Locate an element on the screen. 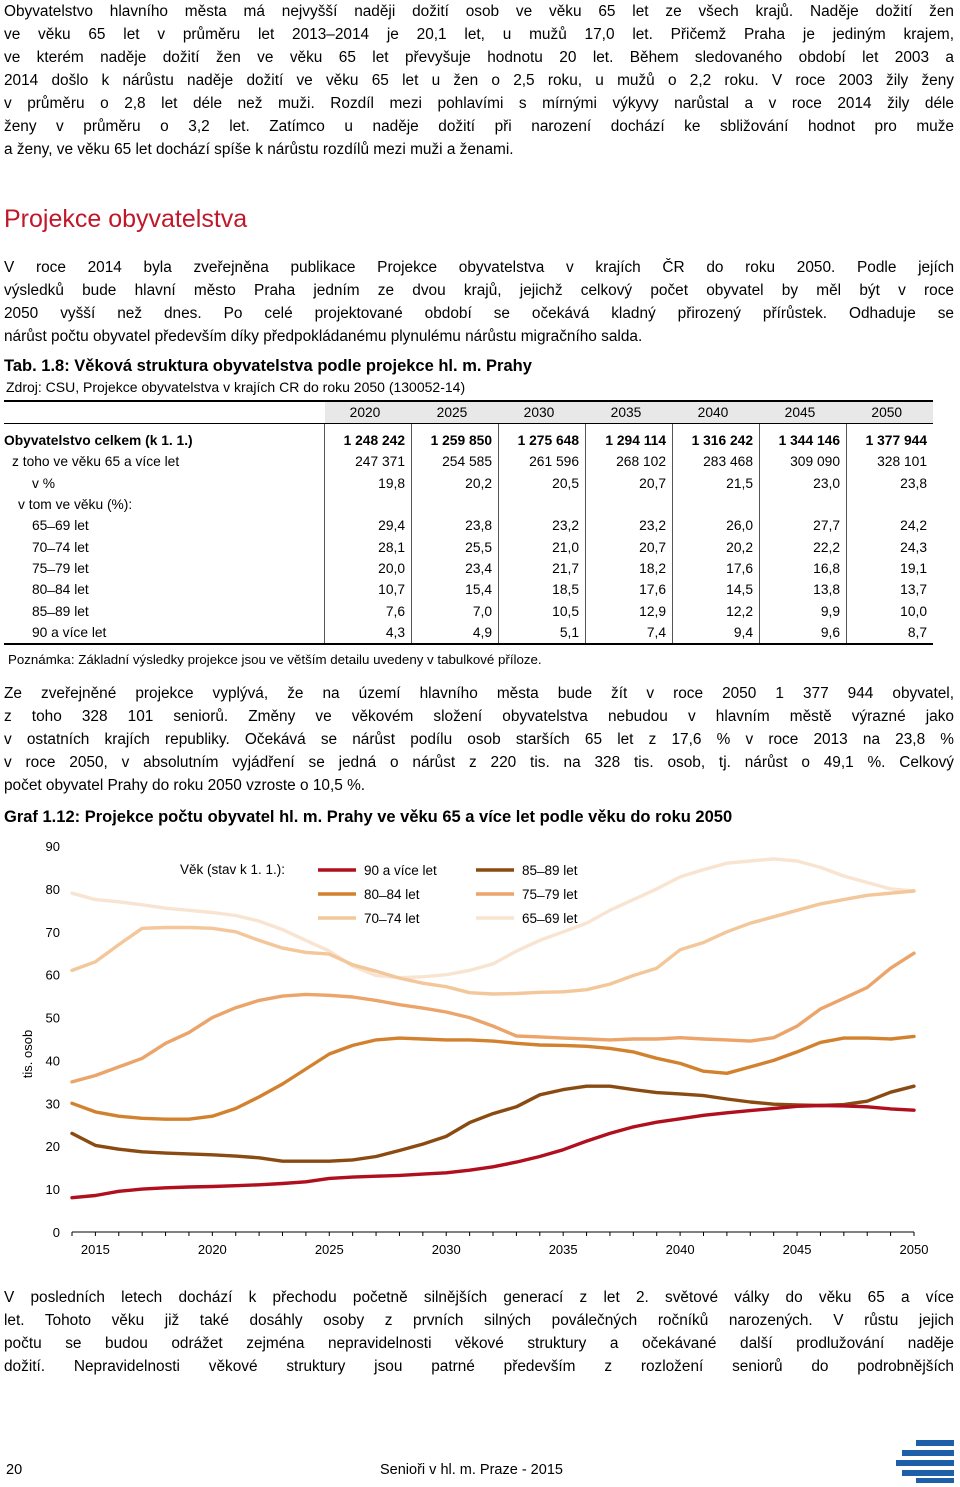 The height and width of the screenshot is (1487, 960). table-year-header: 2020 is located at coordinates (368, 412).